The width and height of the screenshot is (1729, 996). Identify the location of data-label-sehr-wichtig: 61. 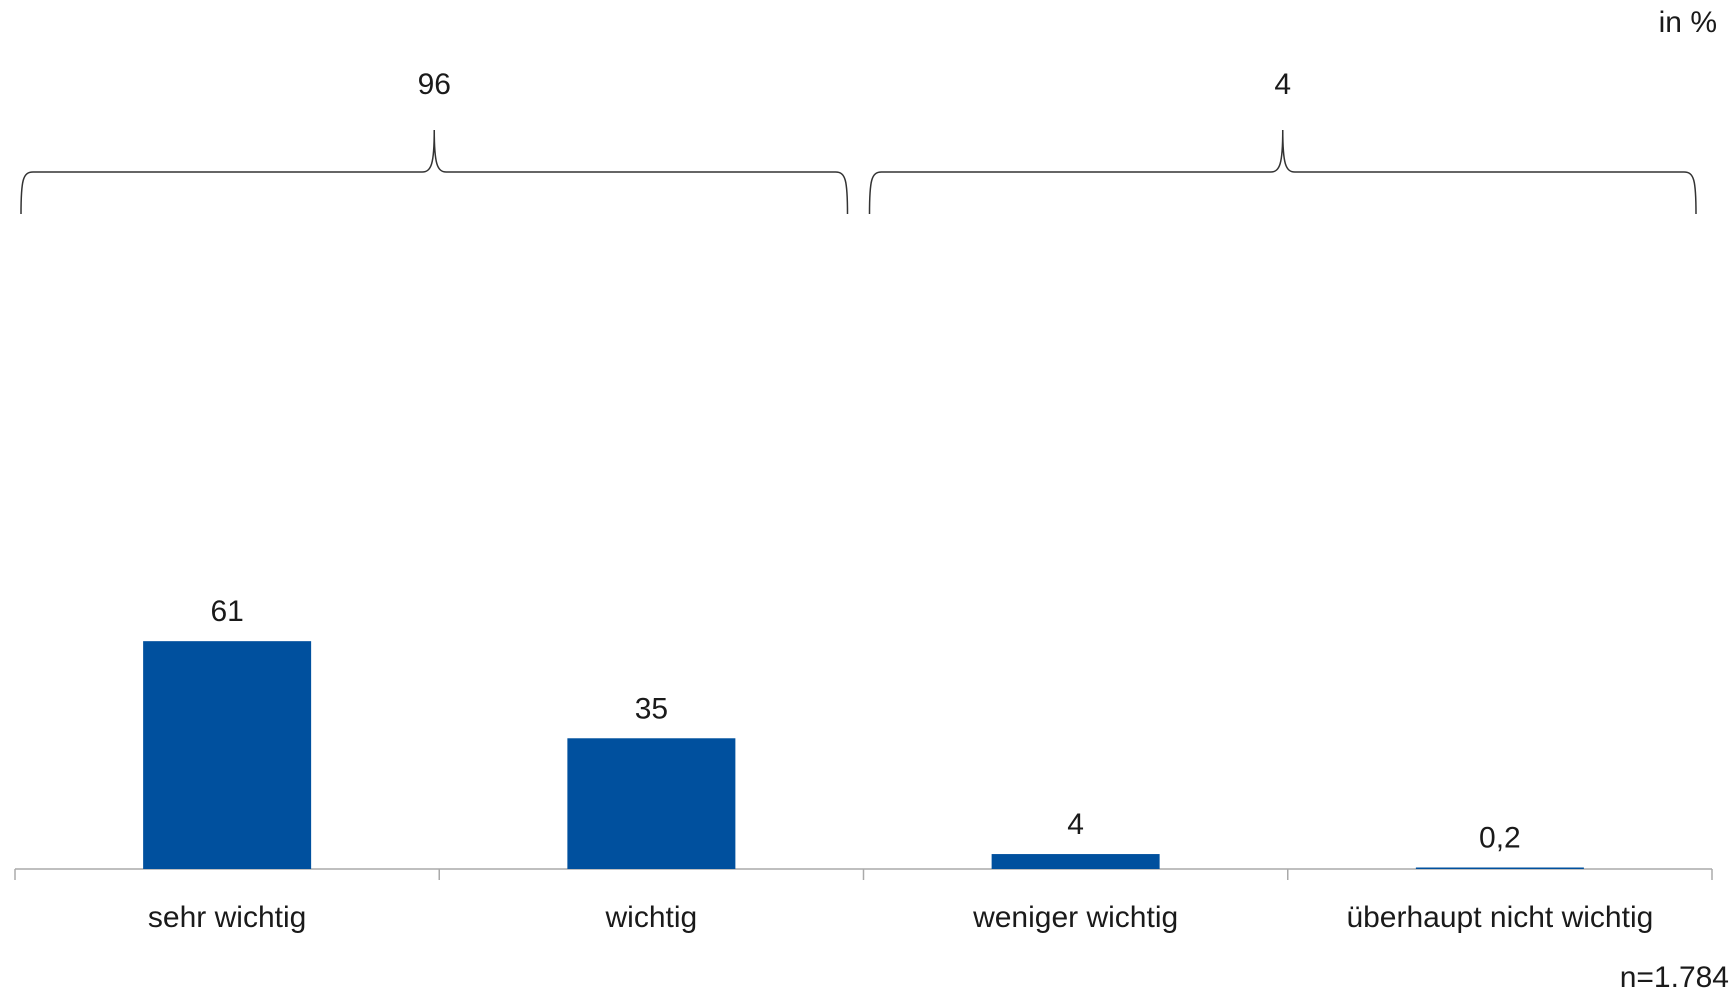
(226, 611).